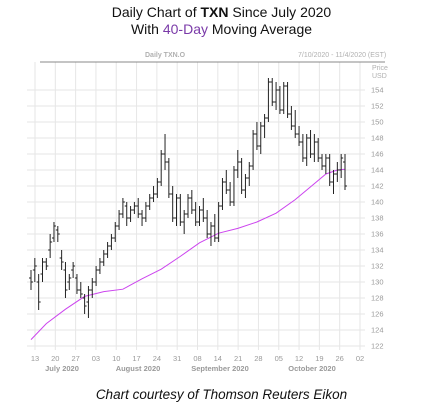 This screenshot has height=413, width=443. What do you see at coordinates (377, 266) in the screenshot?
I see `y-tick-label: 132` at bounding box center [377, 266].